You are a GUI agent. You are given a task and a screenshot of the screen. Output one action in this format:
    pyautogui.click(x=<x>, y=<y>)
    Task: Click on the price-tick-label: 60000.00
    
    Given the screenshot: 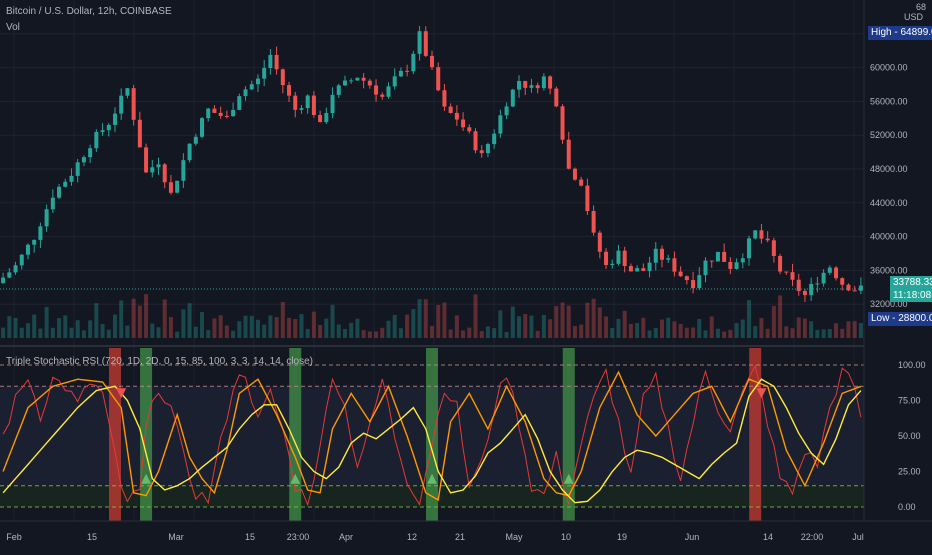 What is the action you would take?
    pyautogui.click(x=889, y=68)
    